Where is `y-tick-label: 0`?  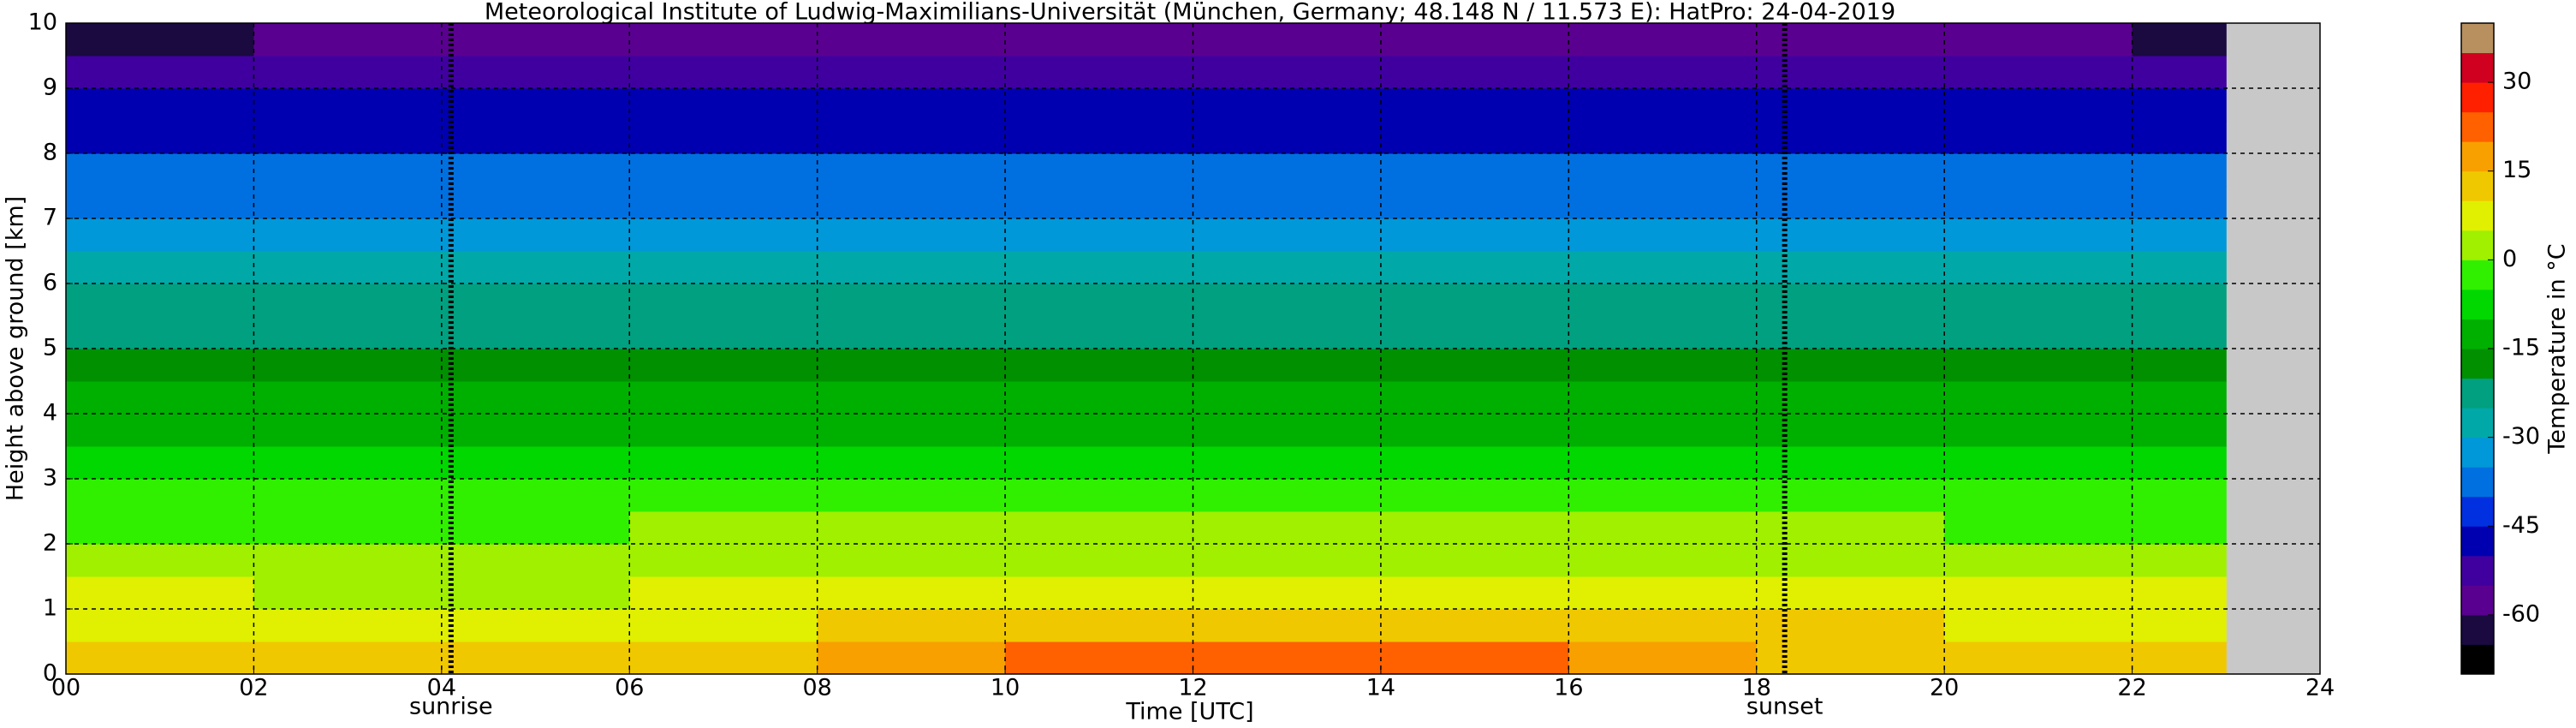 y-tick-label: 0 is located at coordinates (50, 673).